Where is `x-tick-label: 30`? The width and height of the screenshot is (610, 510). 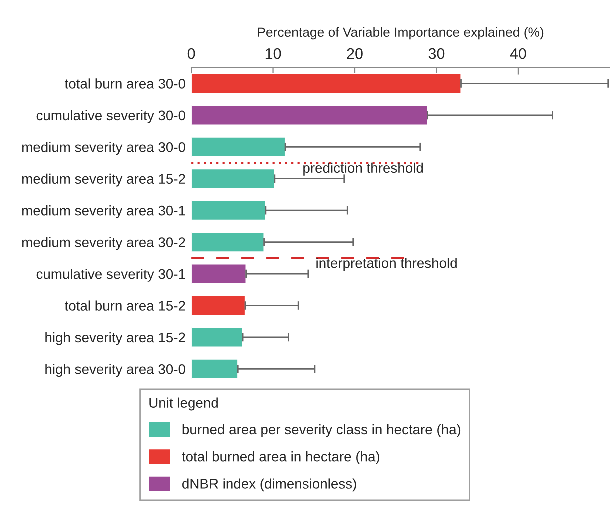
x-tick-label: 30 is located at coordinates (436, 54).